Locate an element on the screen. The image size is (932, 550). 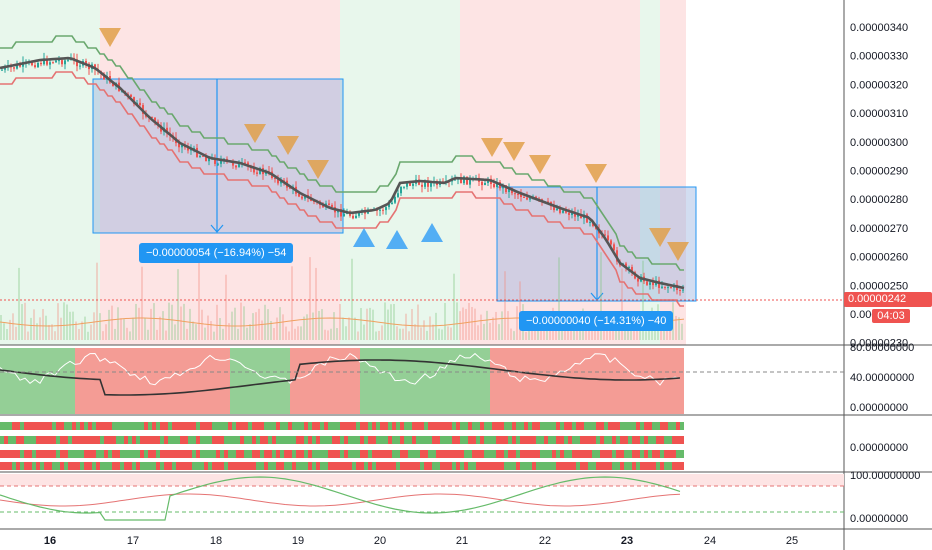
time-axis: 16 17 18 19 20 21 22 23 24 25 is located at coordinates (421, 541).